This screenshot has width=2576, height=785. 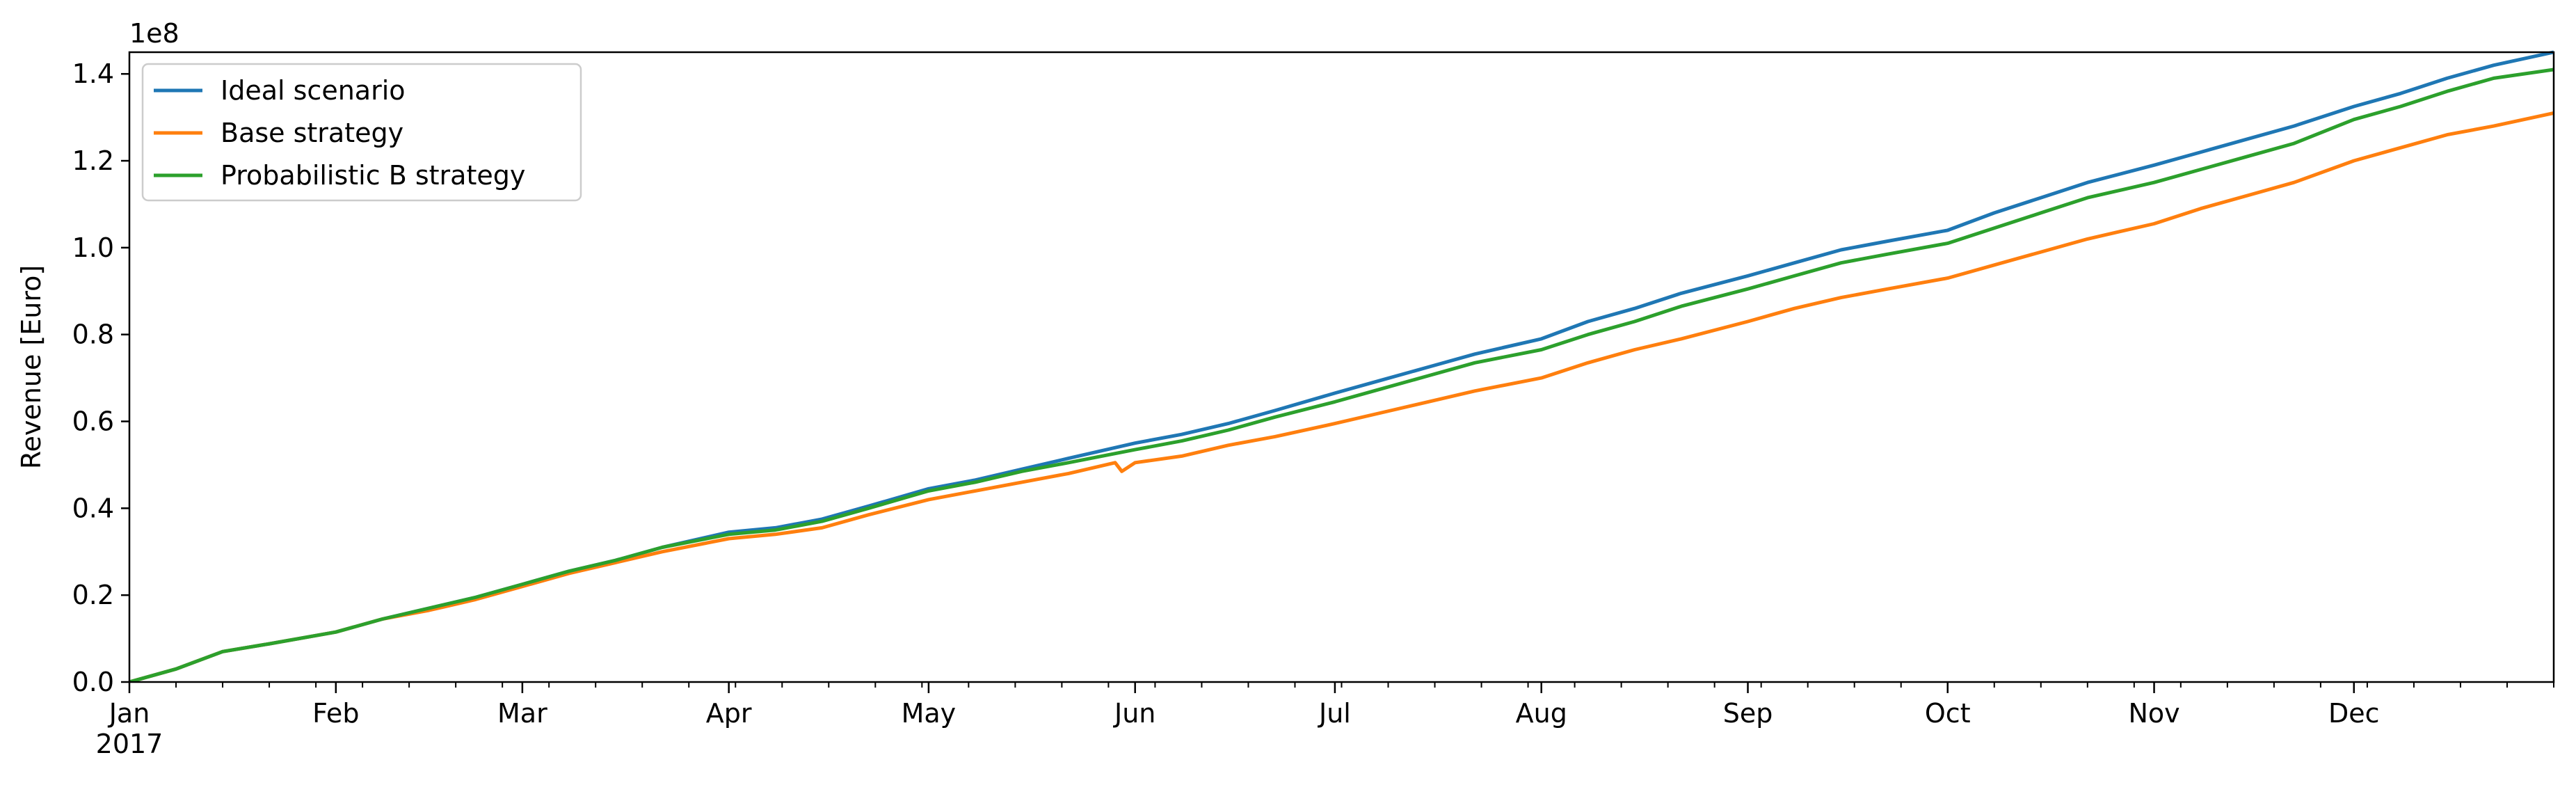 What do you see at coordinates (129, 713) in the screenshot?
I see `x-tick-label: Jan` at bounding box center [129, 713].